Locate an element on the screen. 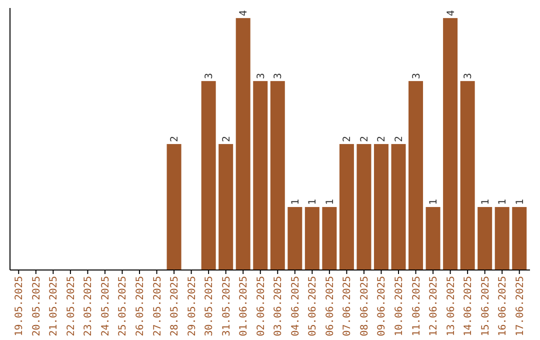 This screenshot has height=340, width=540. x-tick-label: 03.06.2025 is located at coordinates (278, 306).